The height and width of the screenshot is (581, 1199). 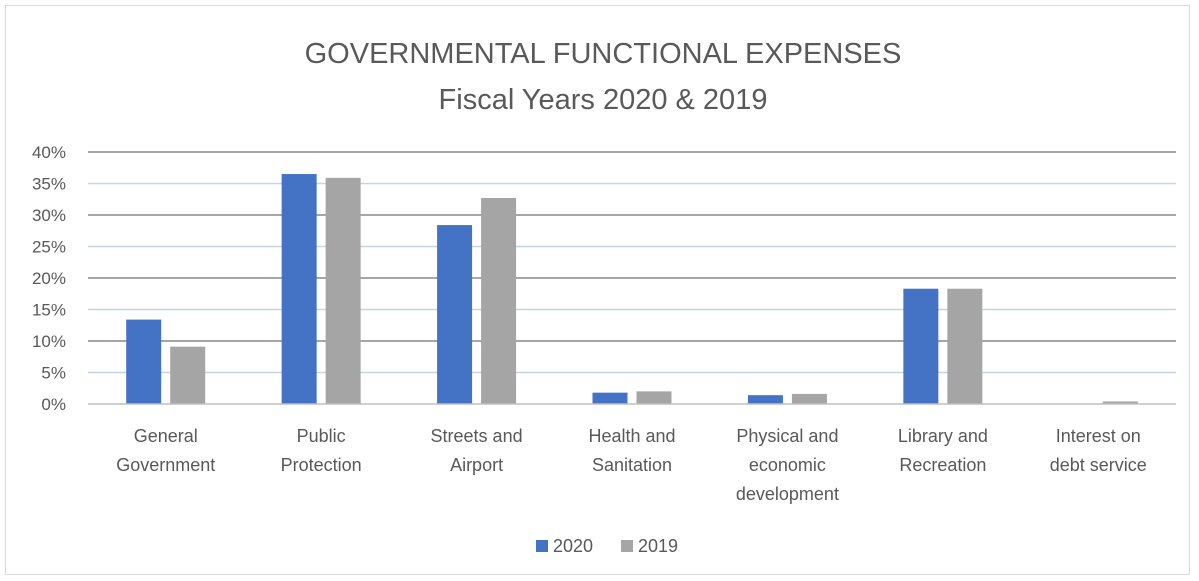 I want to click on category-label: Library and Recreation, so click(x=943, y=450).